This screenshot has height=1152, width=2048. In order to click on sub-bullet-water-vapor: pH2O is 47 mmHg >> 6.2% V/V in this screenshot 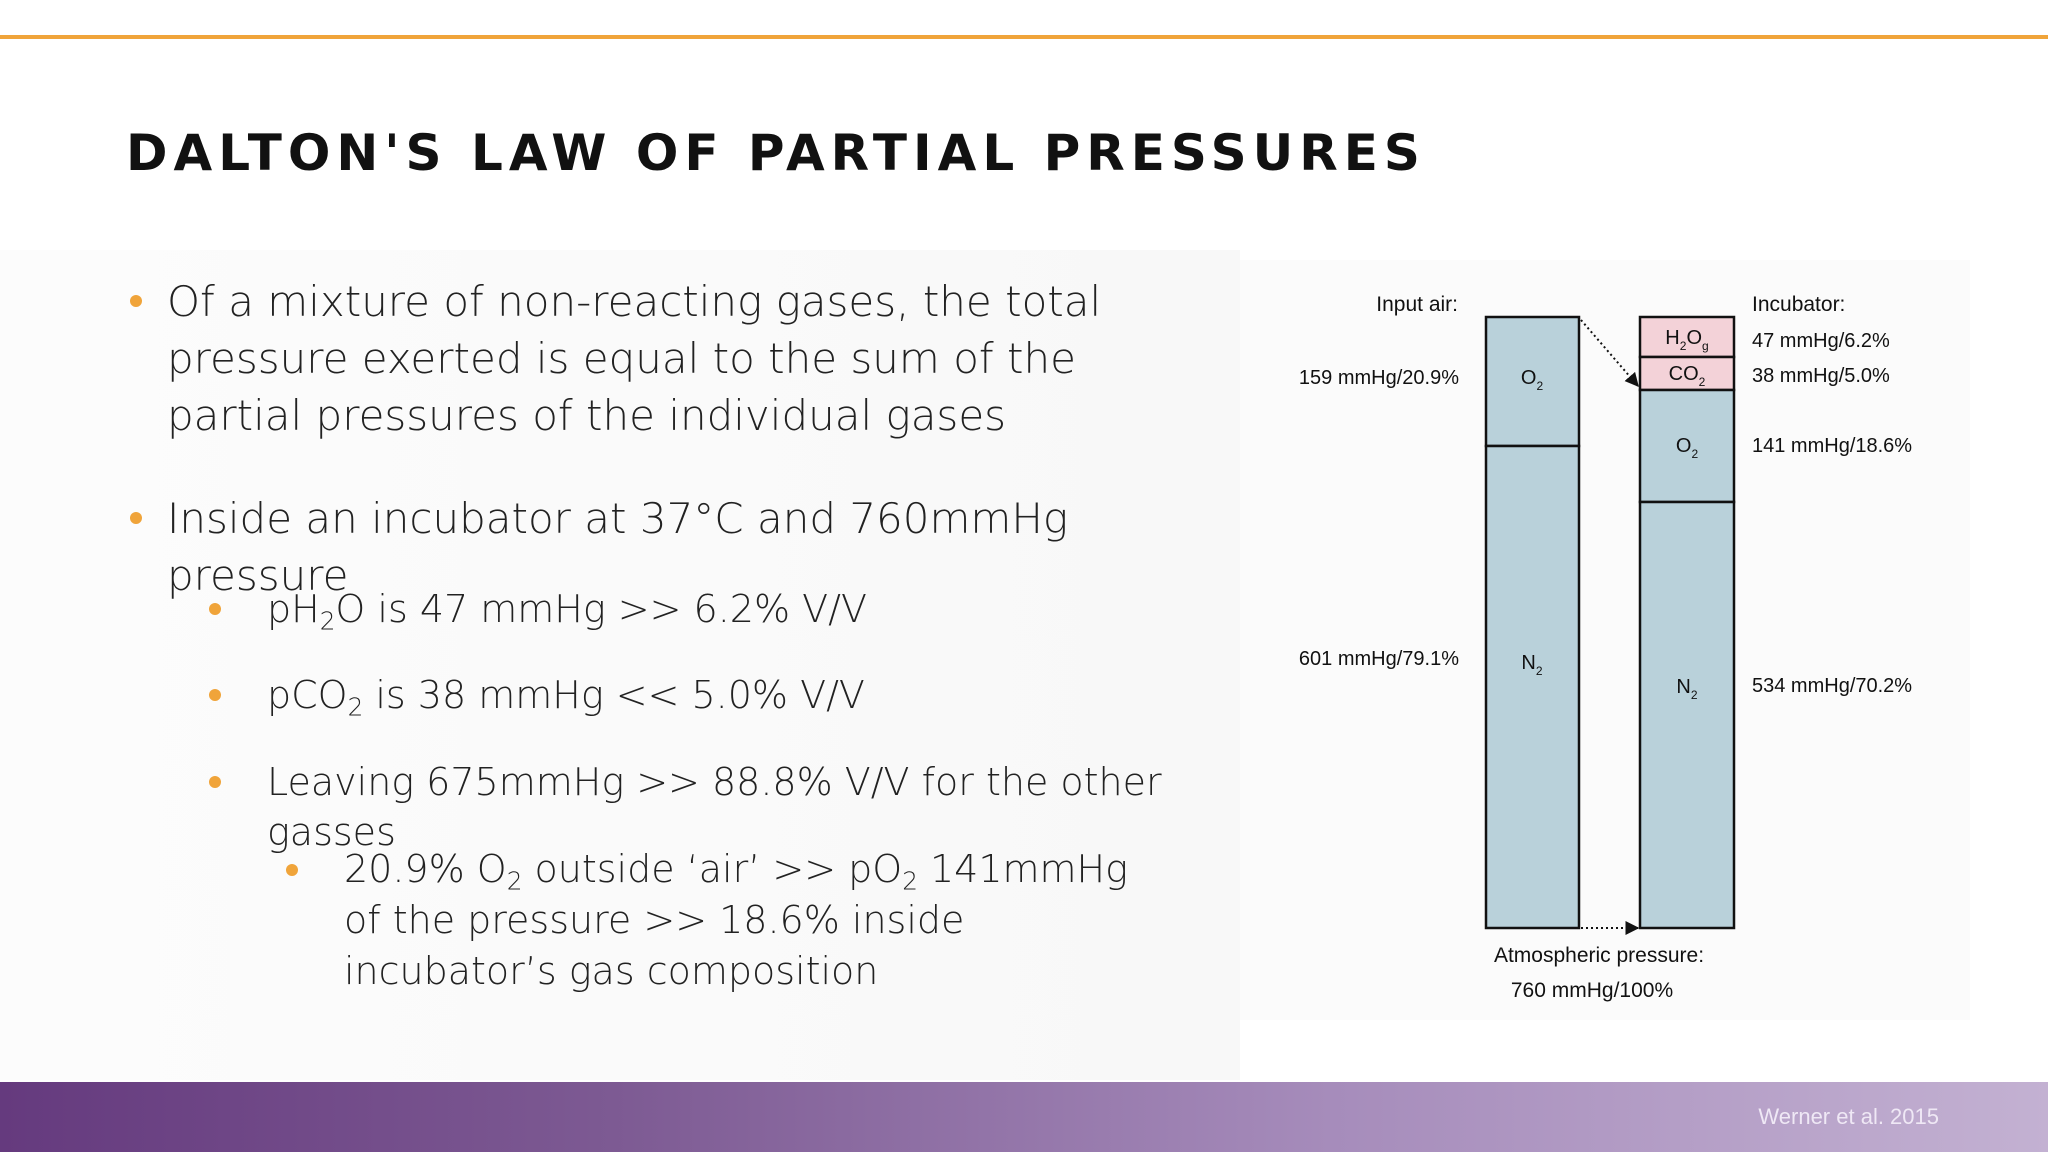, I will do `click(708, 610)`.